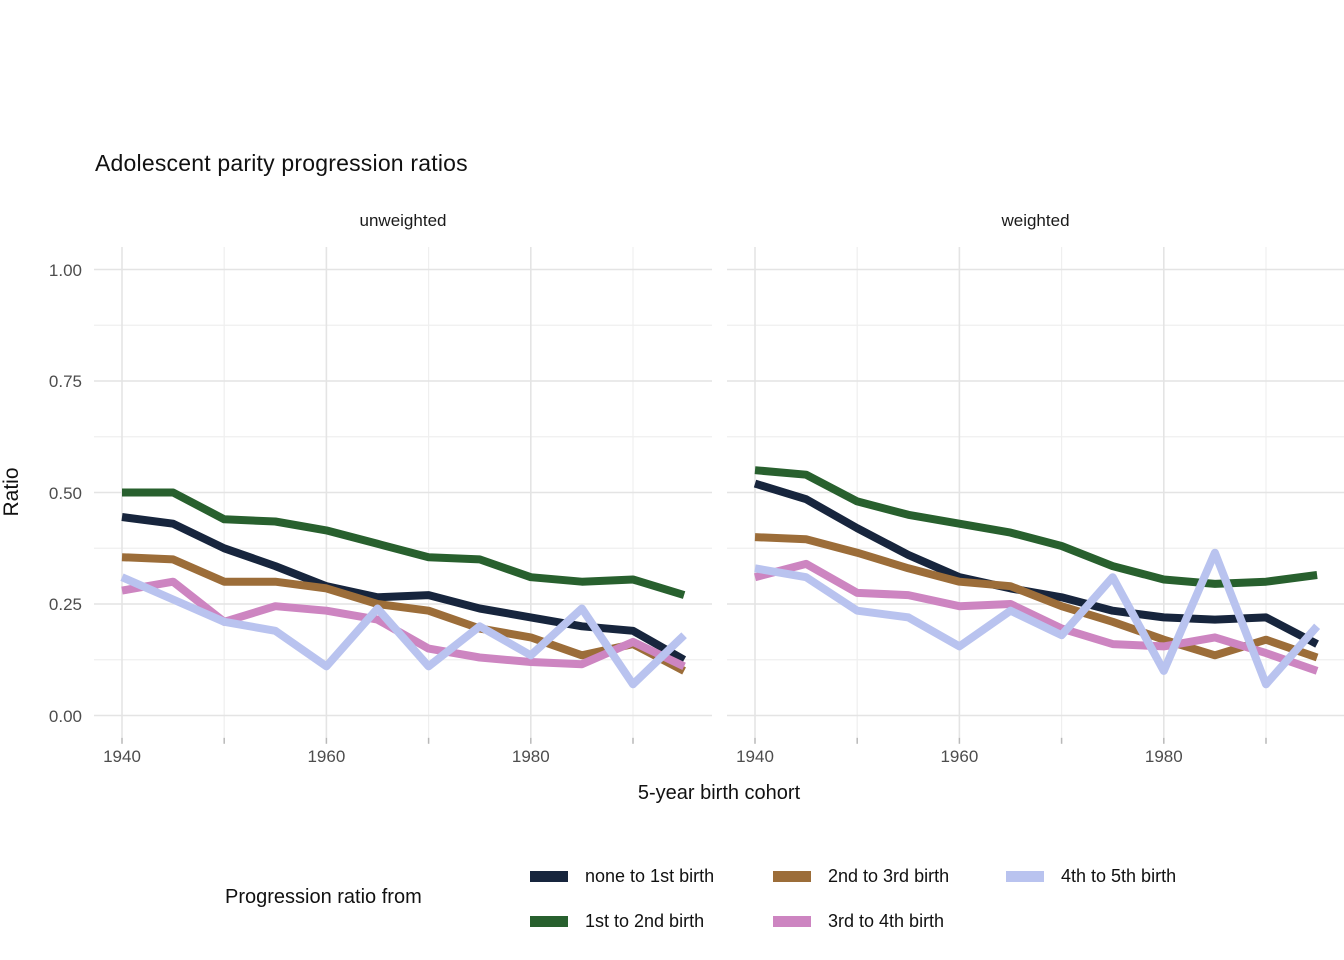 The width and height of the screenshot is (1344, 960). What do you see at coordinates (889, 876) in the screenshot?
I see `legend-label: 2nd to 3rd birth` at bounding box center [889, 876].